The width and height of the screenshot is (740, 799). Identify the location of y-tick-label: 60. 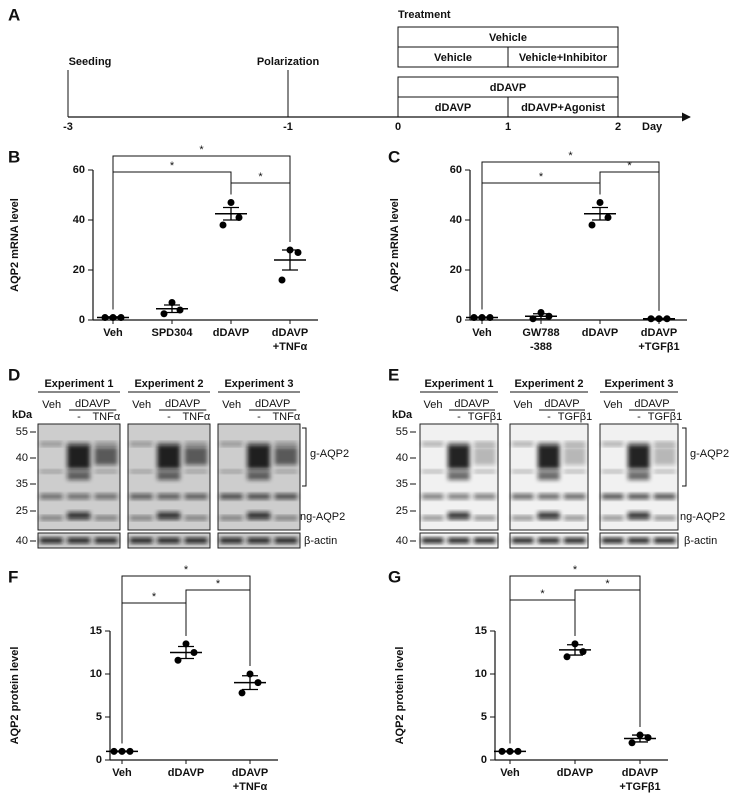
(79, 170).